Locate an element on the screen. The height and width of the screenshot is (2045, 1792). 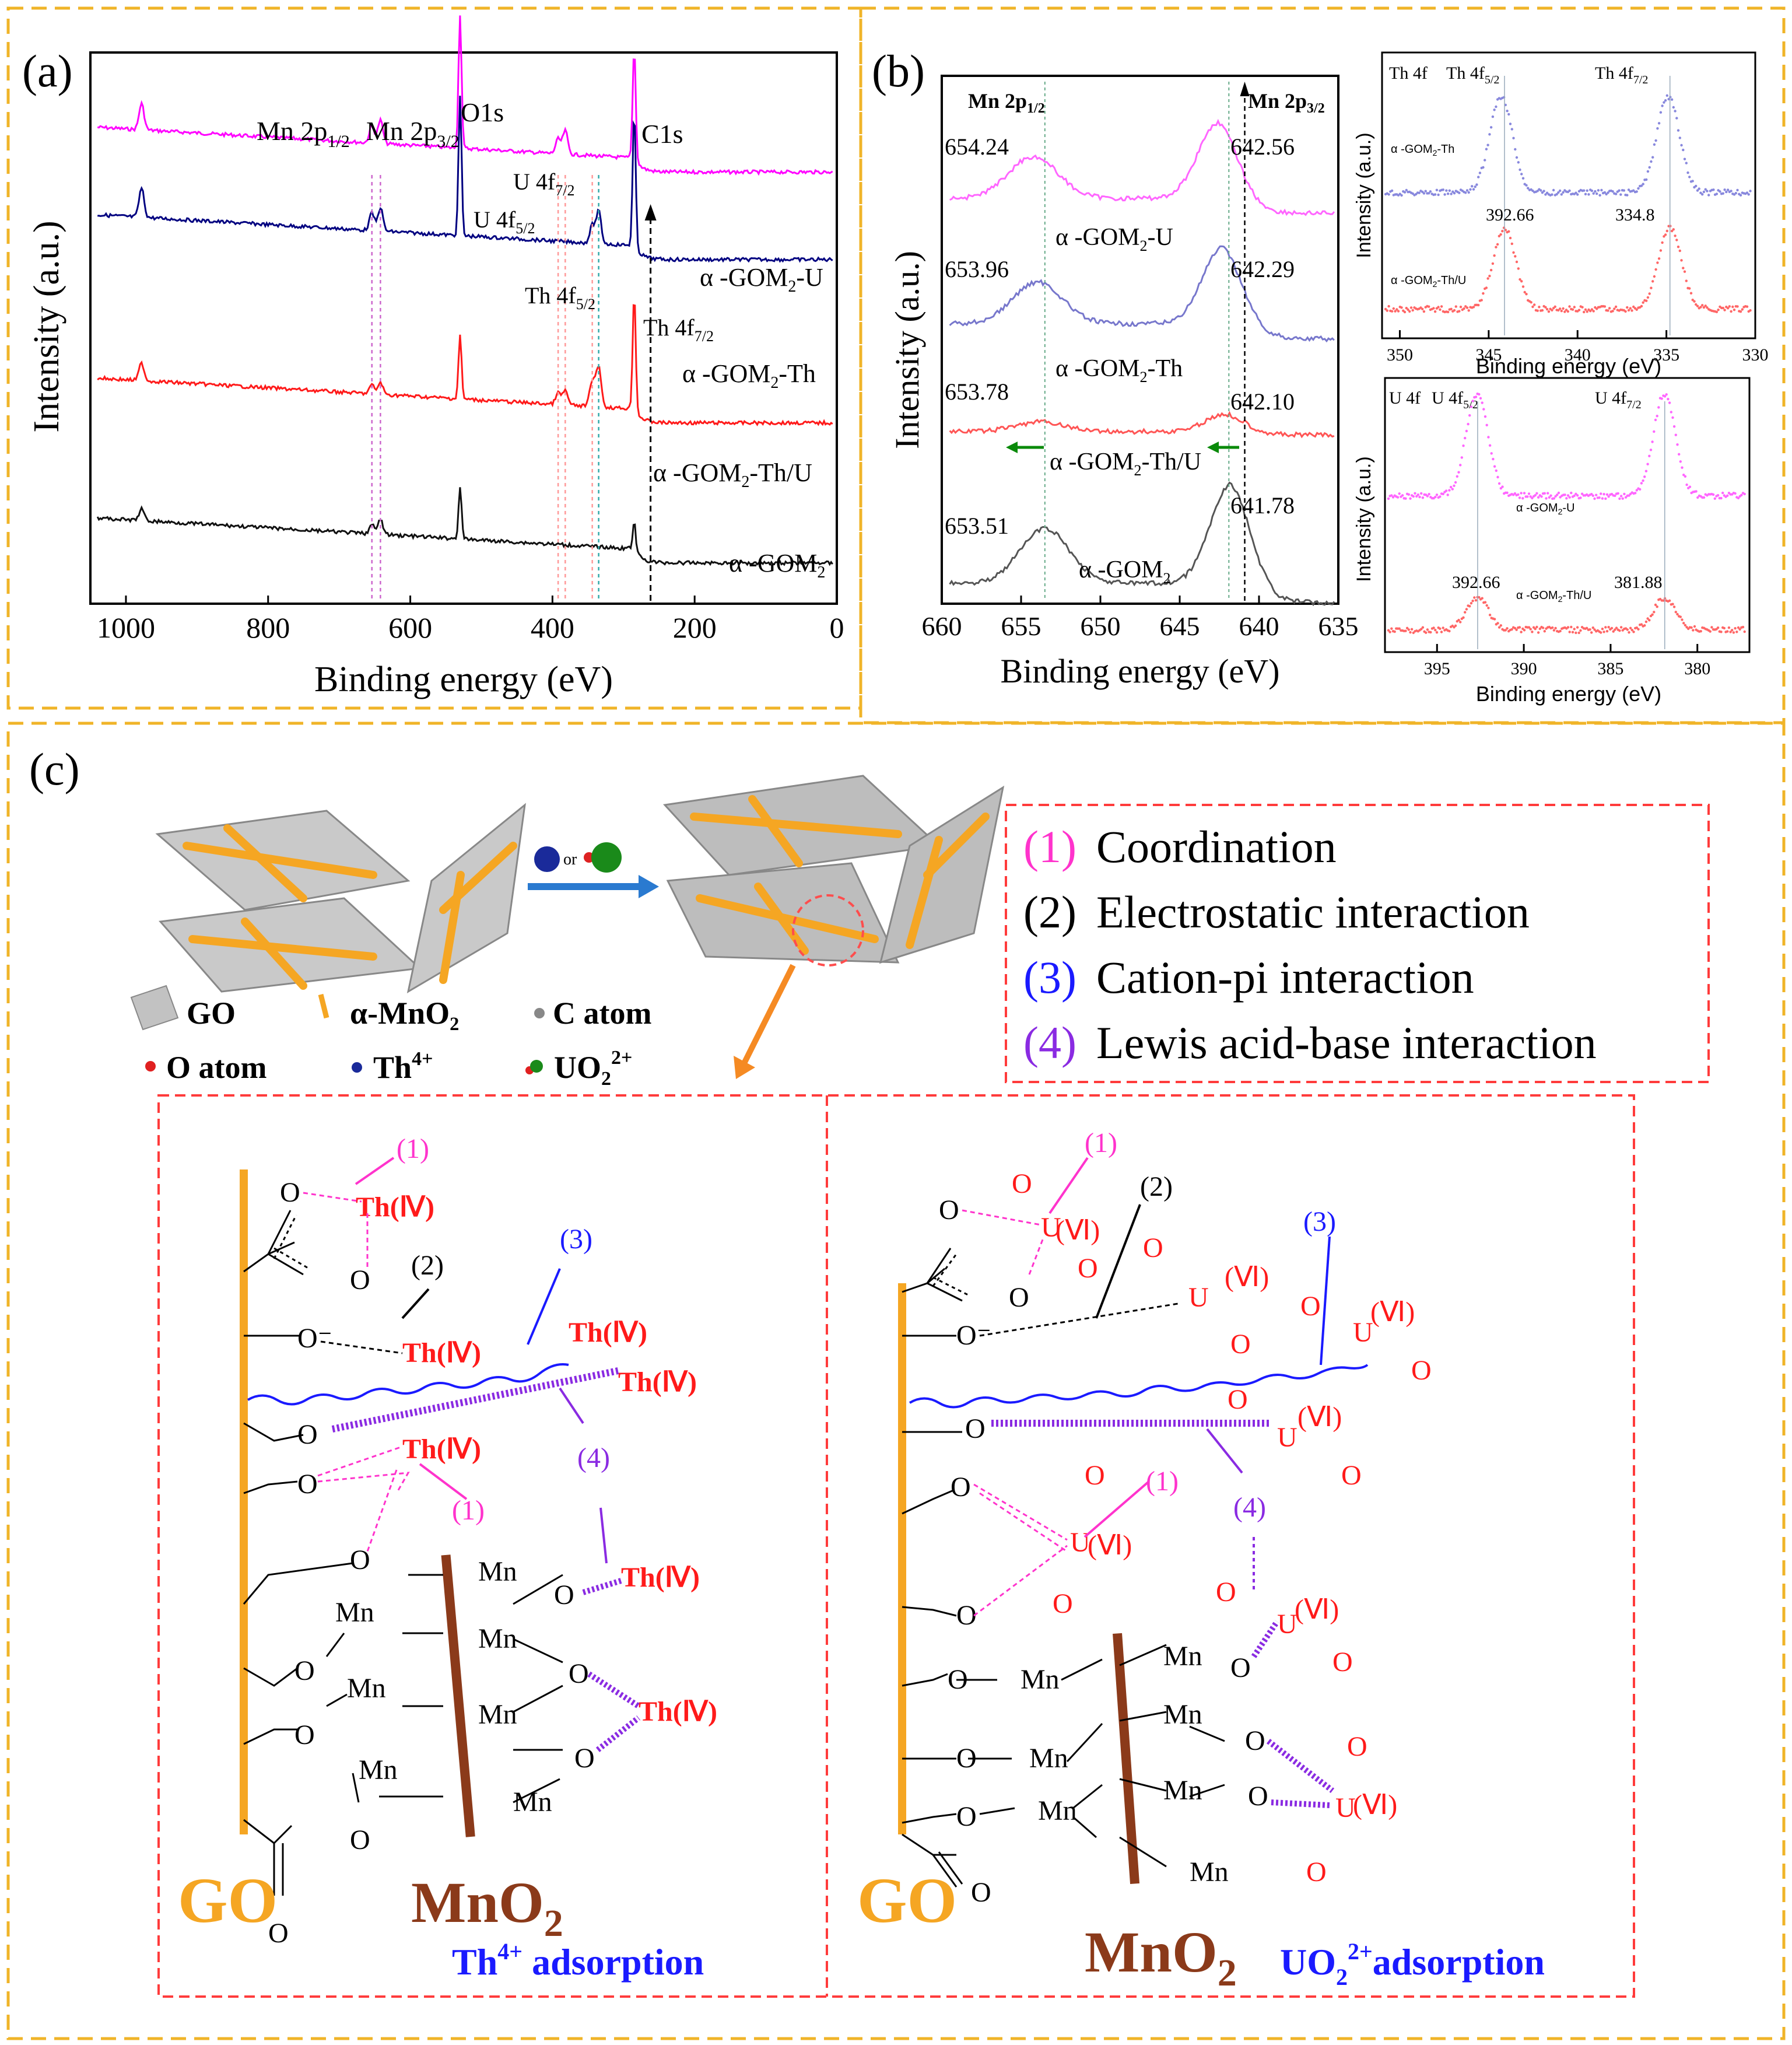
u-mn-2: Mn is located at coordinates (1048, 1758).